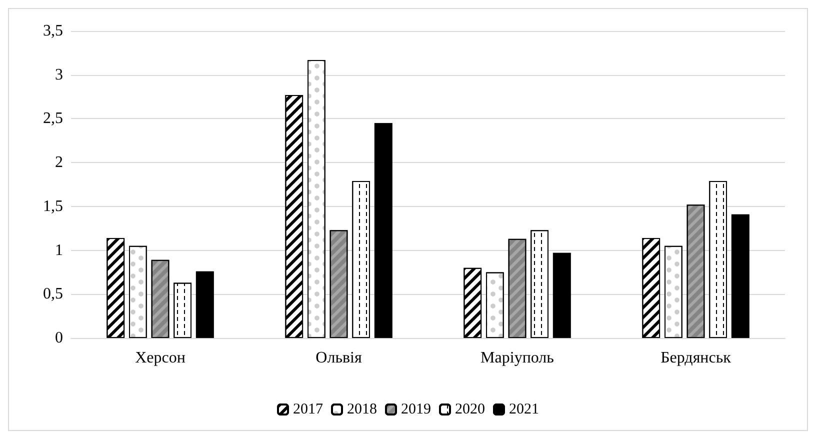 The width and height of the screenshot is (816, 439). I want to click on y-tick-label: 0, so click(59, 338).